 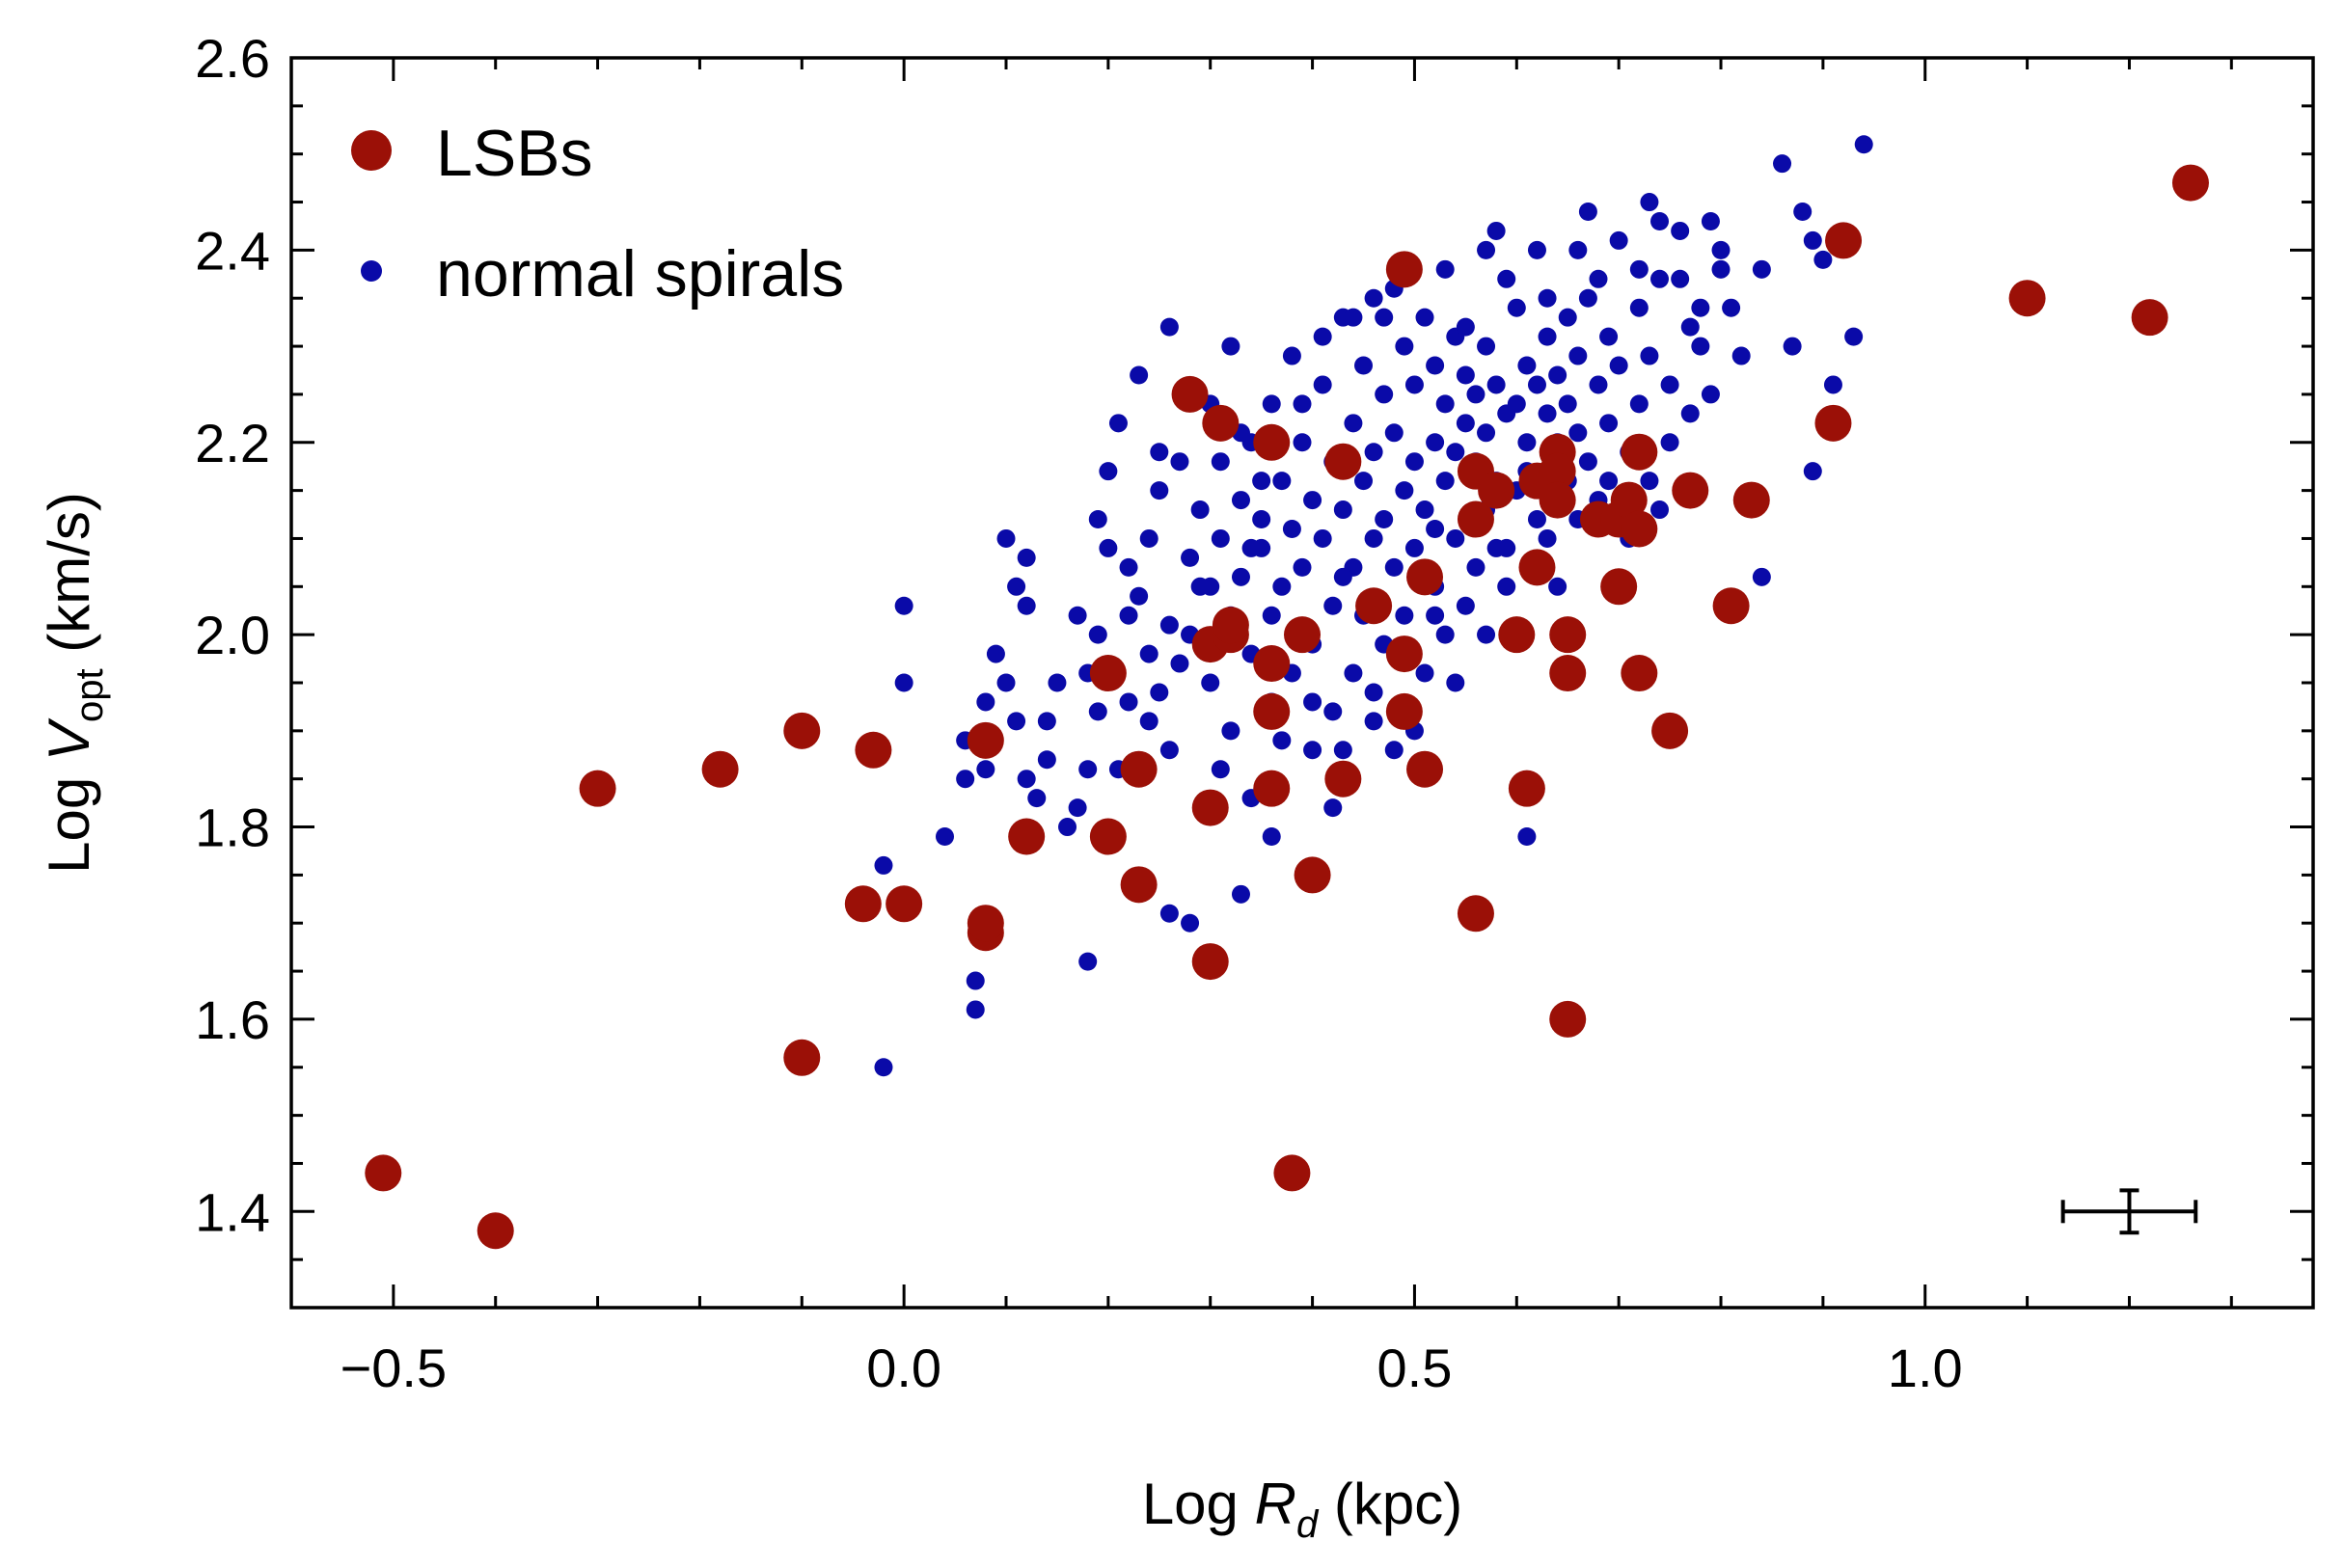 I want to click on legend: LSBs normal spirals, so click(x=597, y=214).